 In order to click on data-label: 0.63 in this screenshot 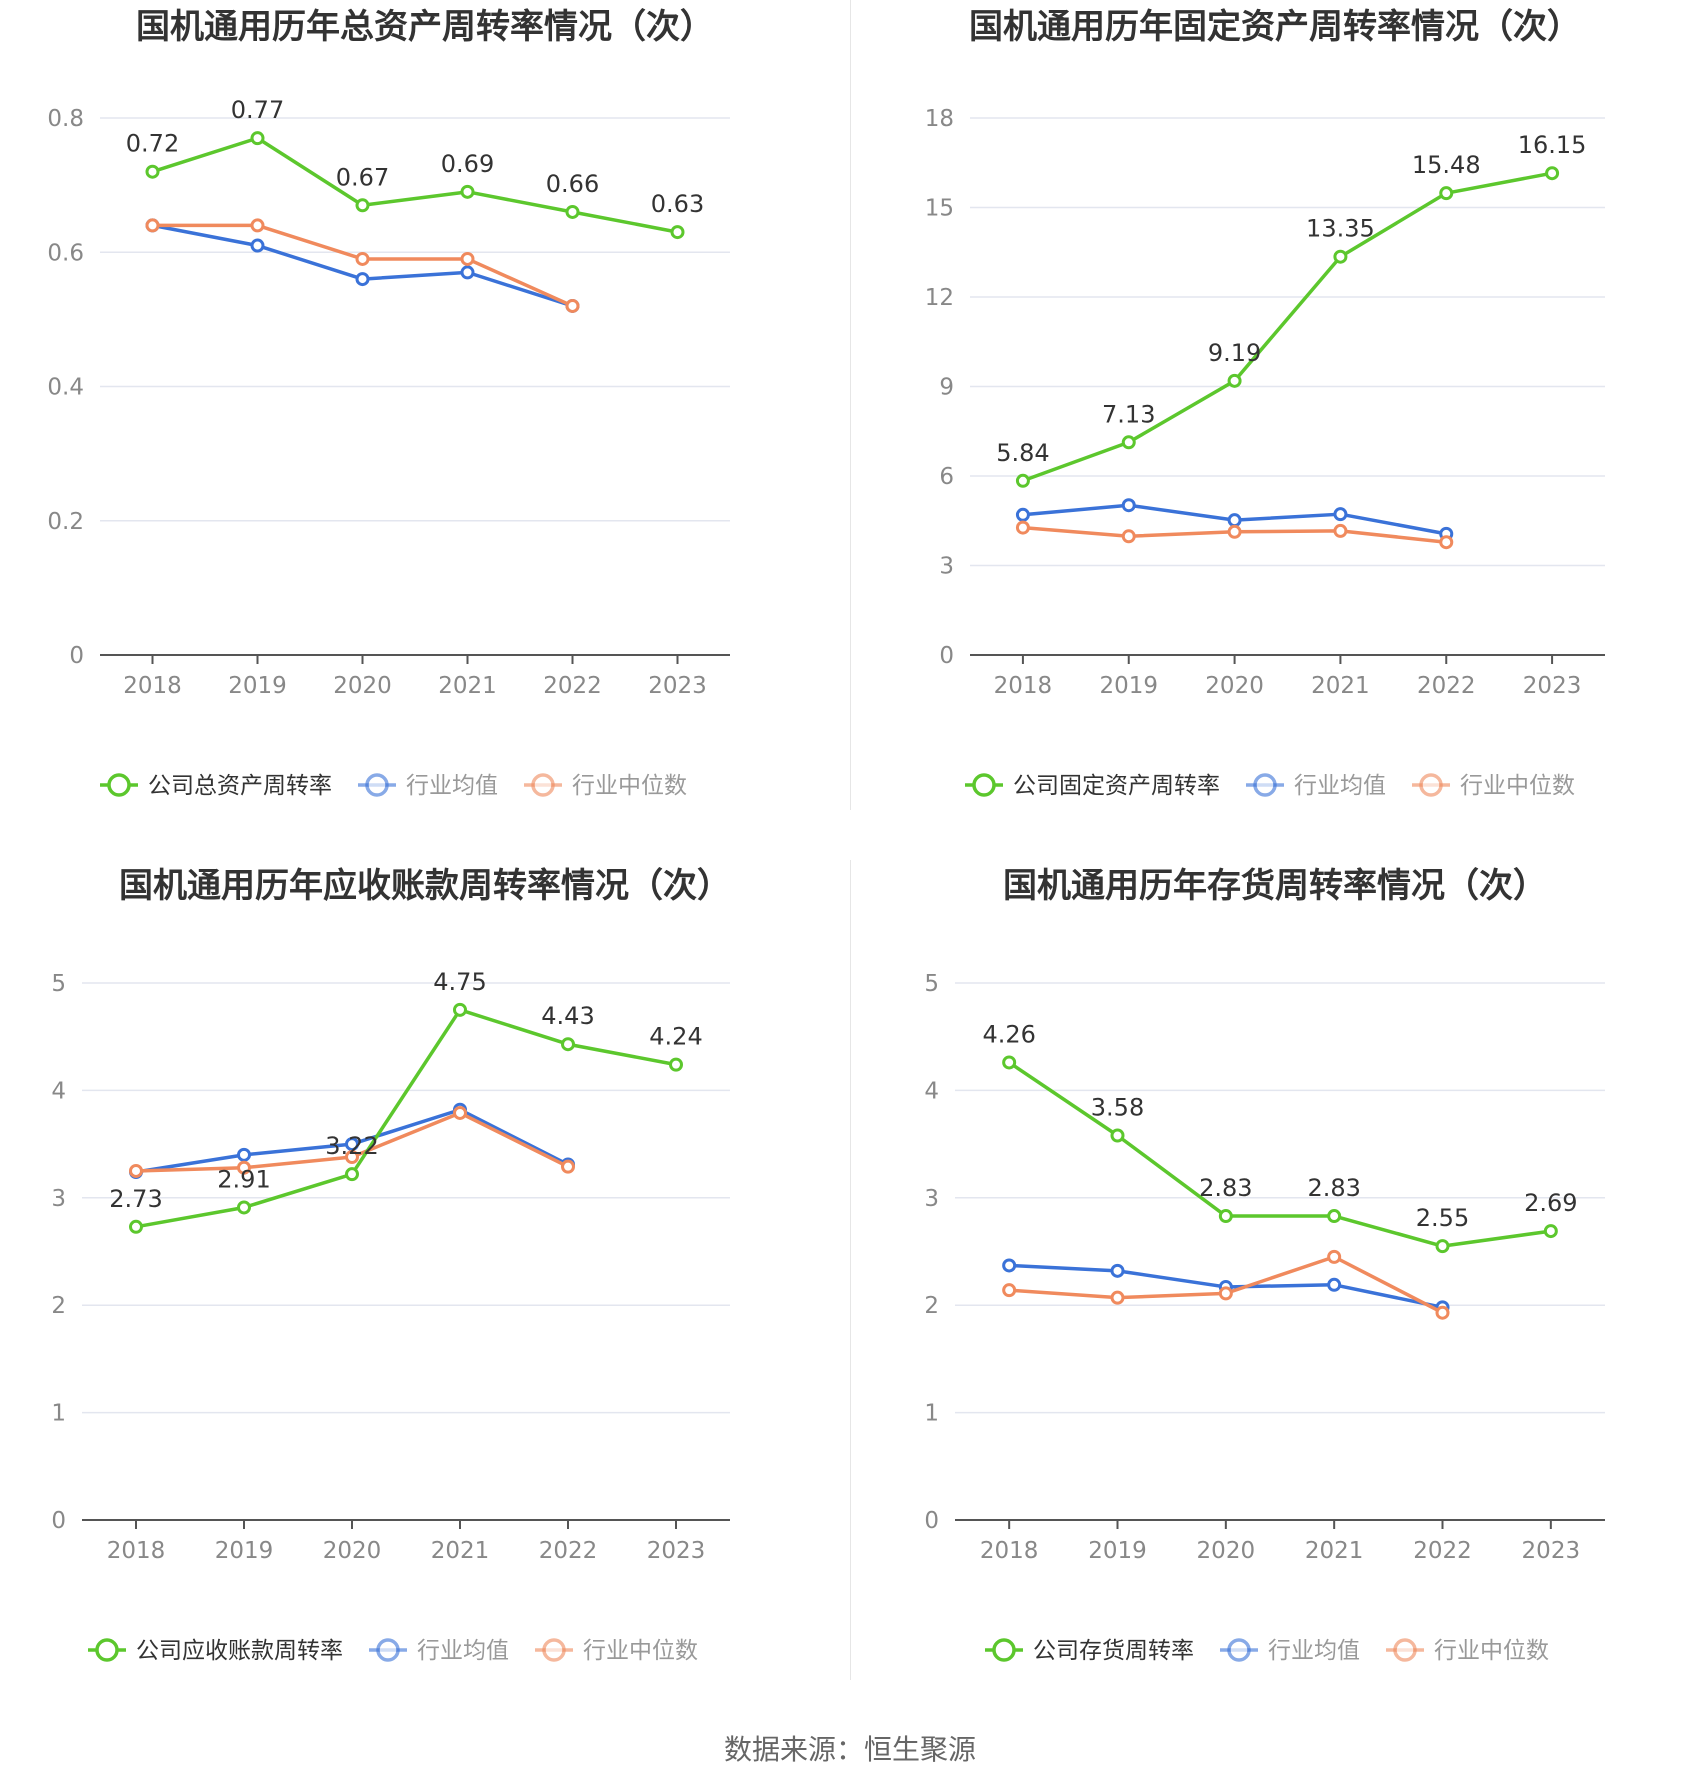, I will do `click(677, 204)`.